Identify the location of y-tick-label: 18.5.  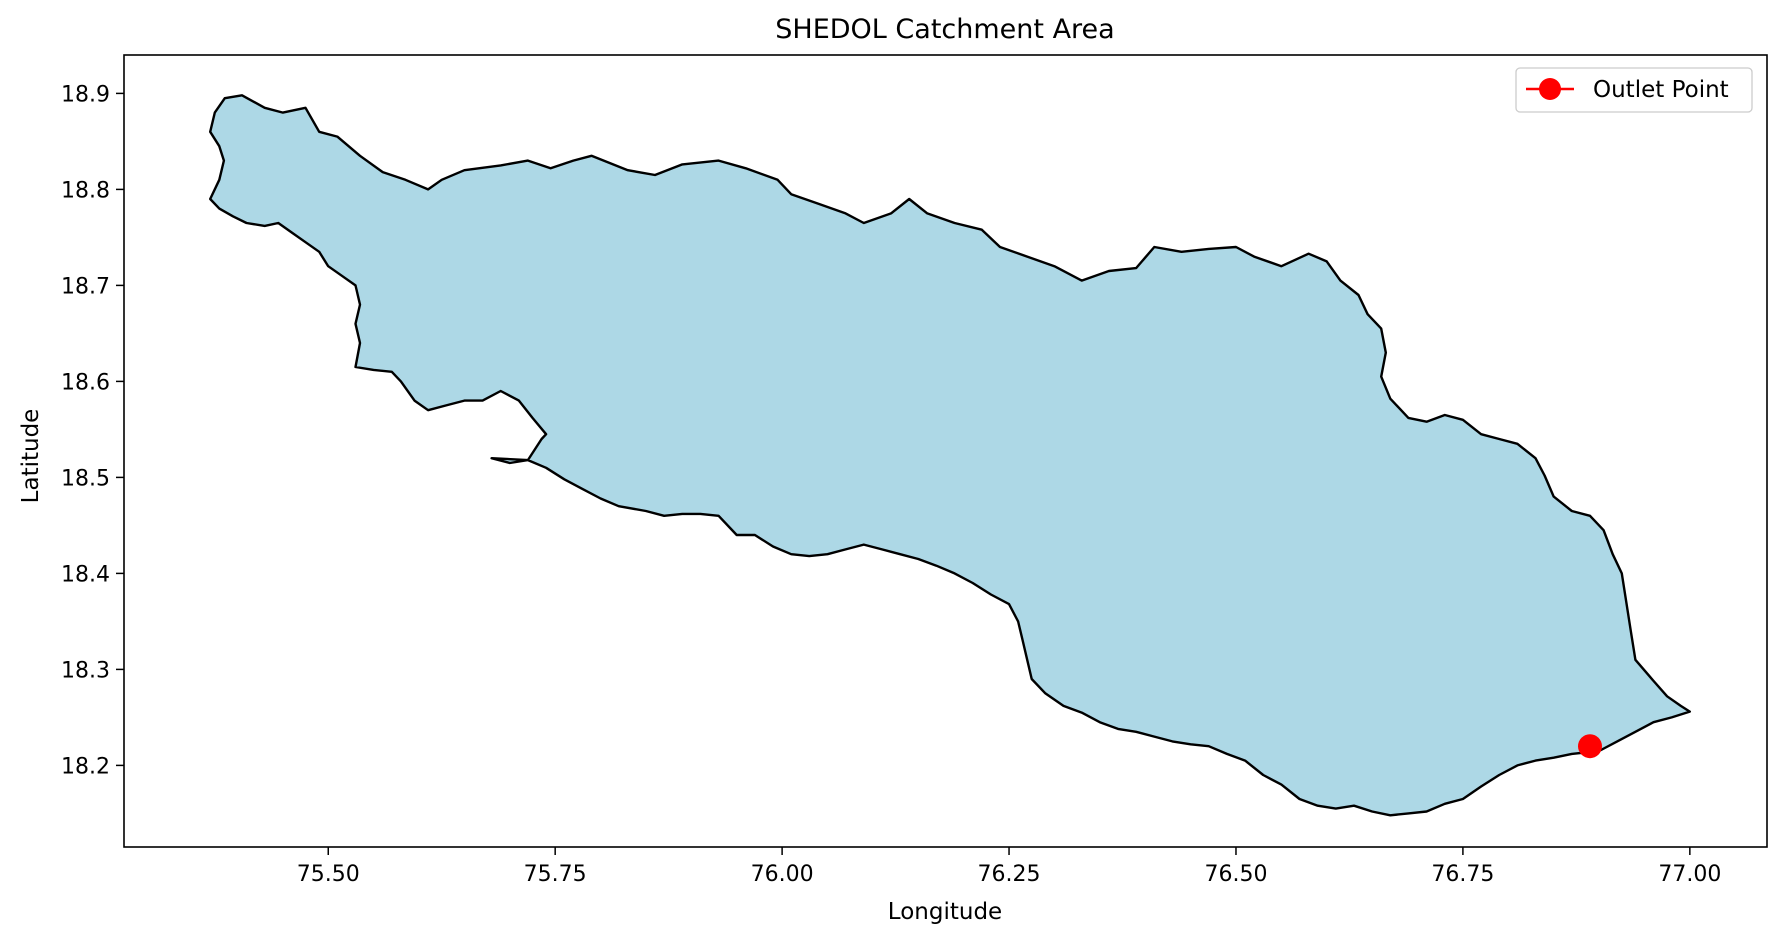
(85, 478).